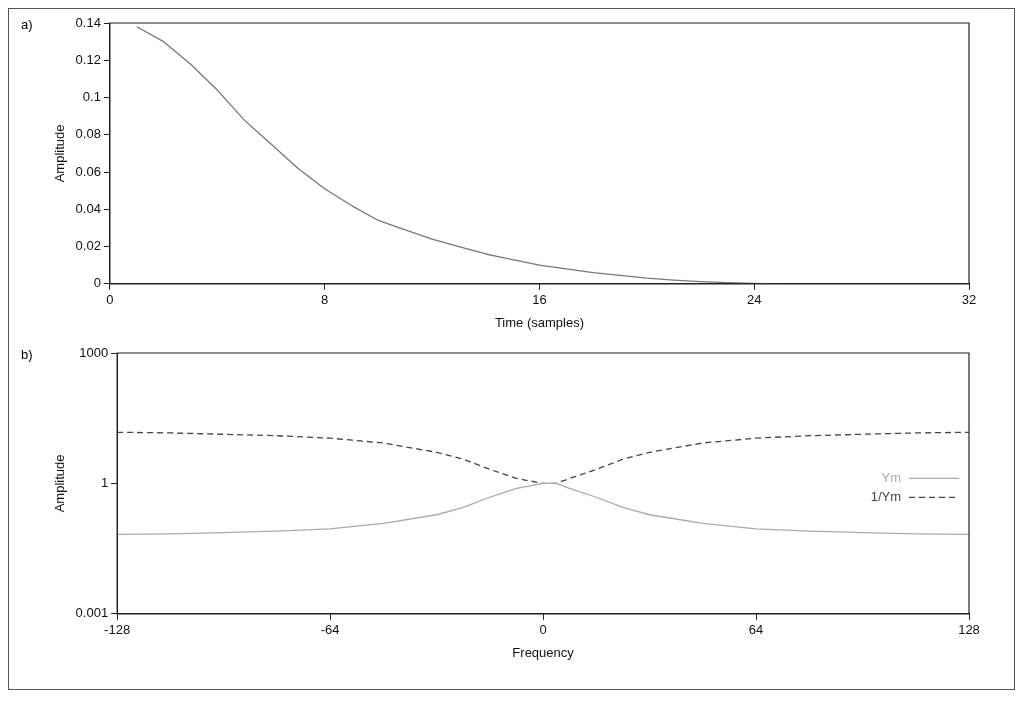  I want to click on y-tick-label: 0.1, so click(91, 97).